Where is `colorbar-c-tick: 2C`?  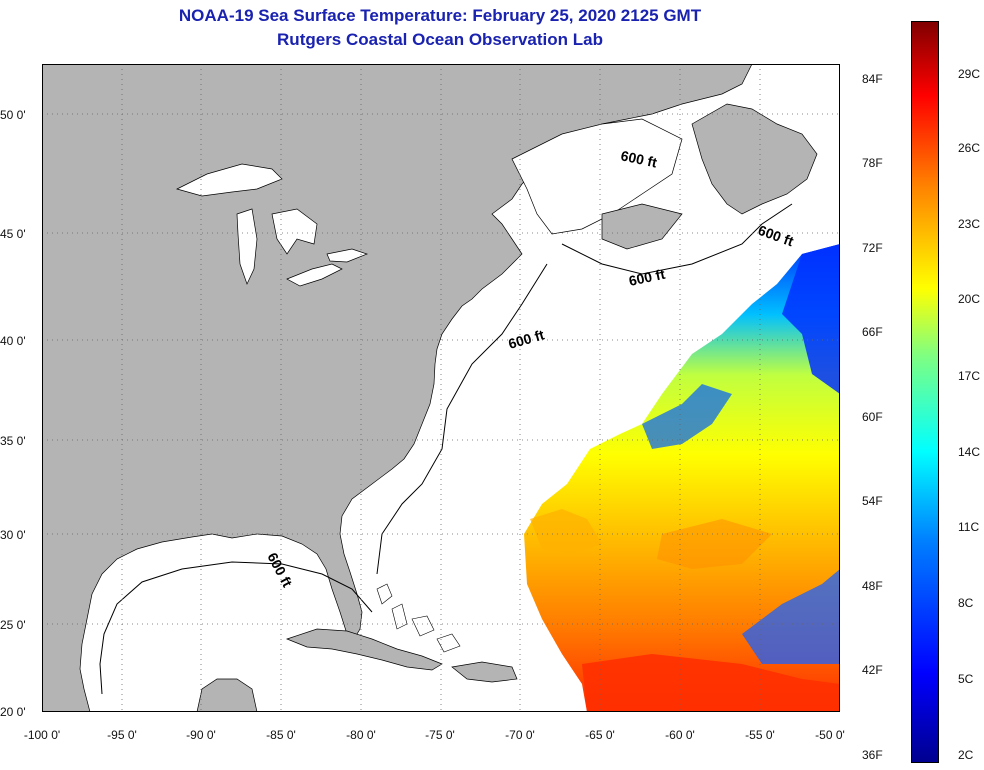
colorbar-c-tick: 2C is located at coordinates (966, 755).